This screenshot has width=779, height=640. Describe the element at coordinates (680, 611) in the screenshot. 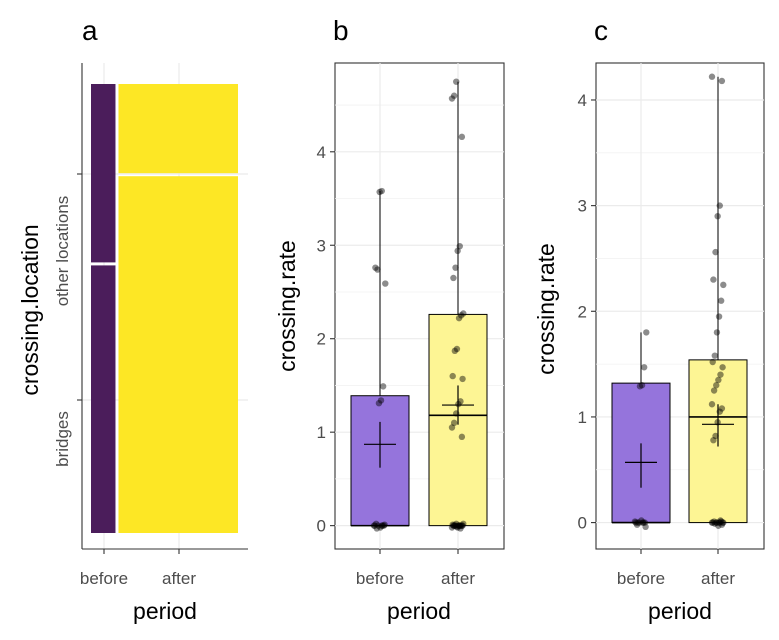

I see `panel-c-x-axis-title: period` at that location.